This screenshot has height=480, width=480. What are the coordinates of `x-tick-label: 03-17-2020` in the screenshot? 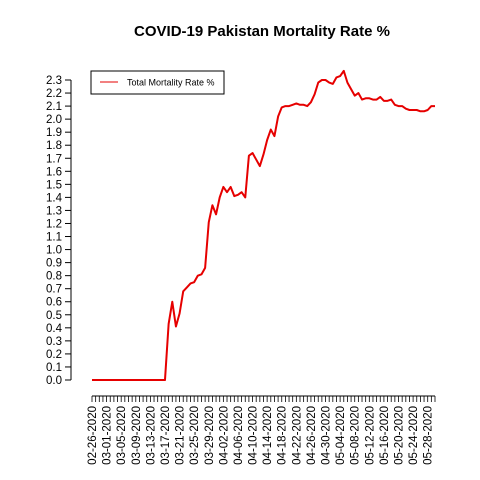 It's located at (166, 435).